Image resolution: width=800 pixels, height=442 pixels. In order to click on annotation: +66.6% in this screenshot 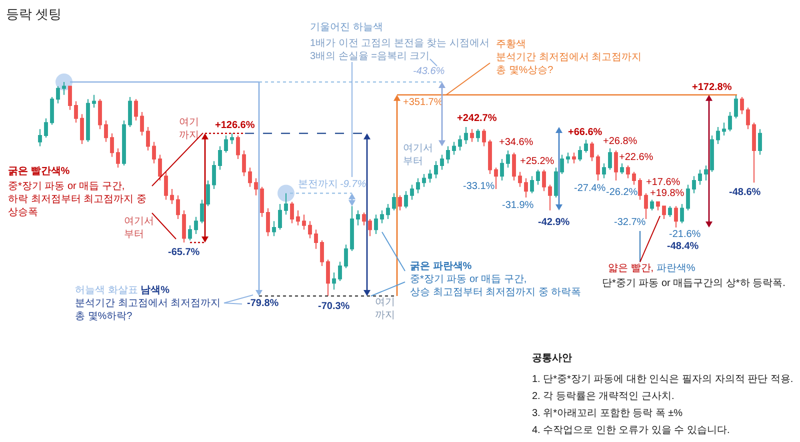, I will do `click(585, 132)`.